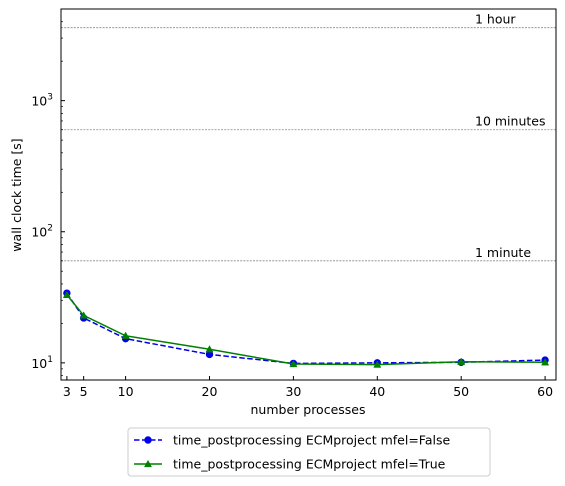  I want to click on reference-line-label: 1 hour, so click(495, 19).